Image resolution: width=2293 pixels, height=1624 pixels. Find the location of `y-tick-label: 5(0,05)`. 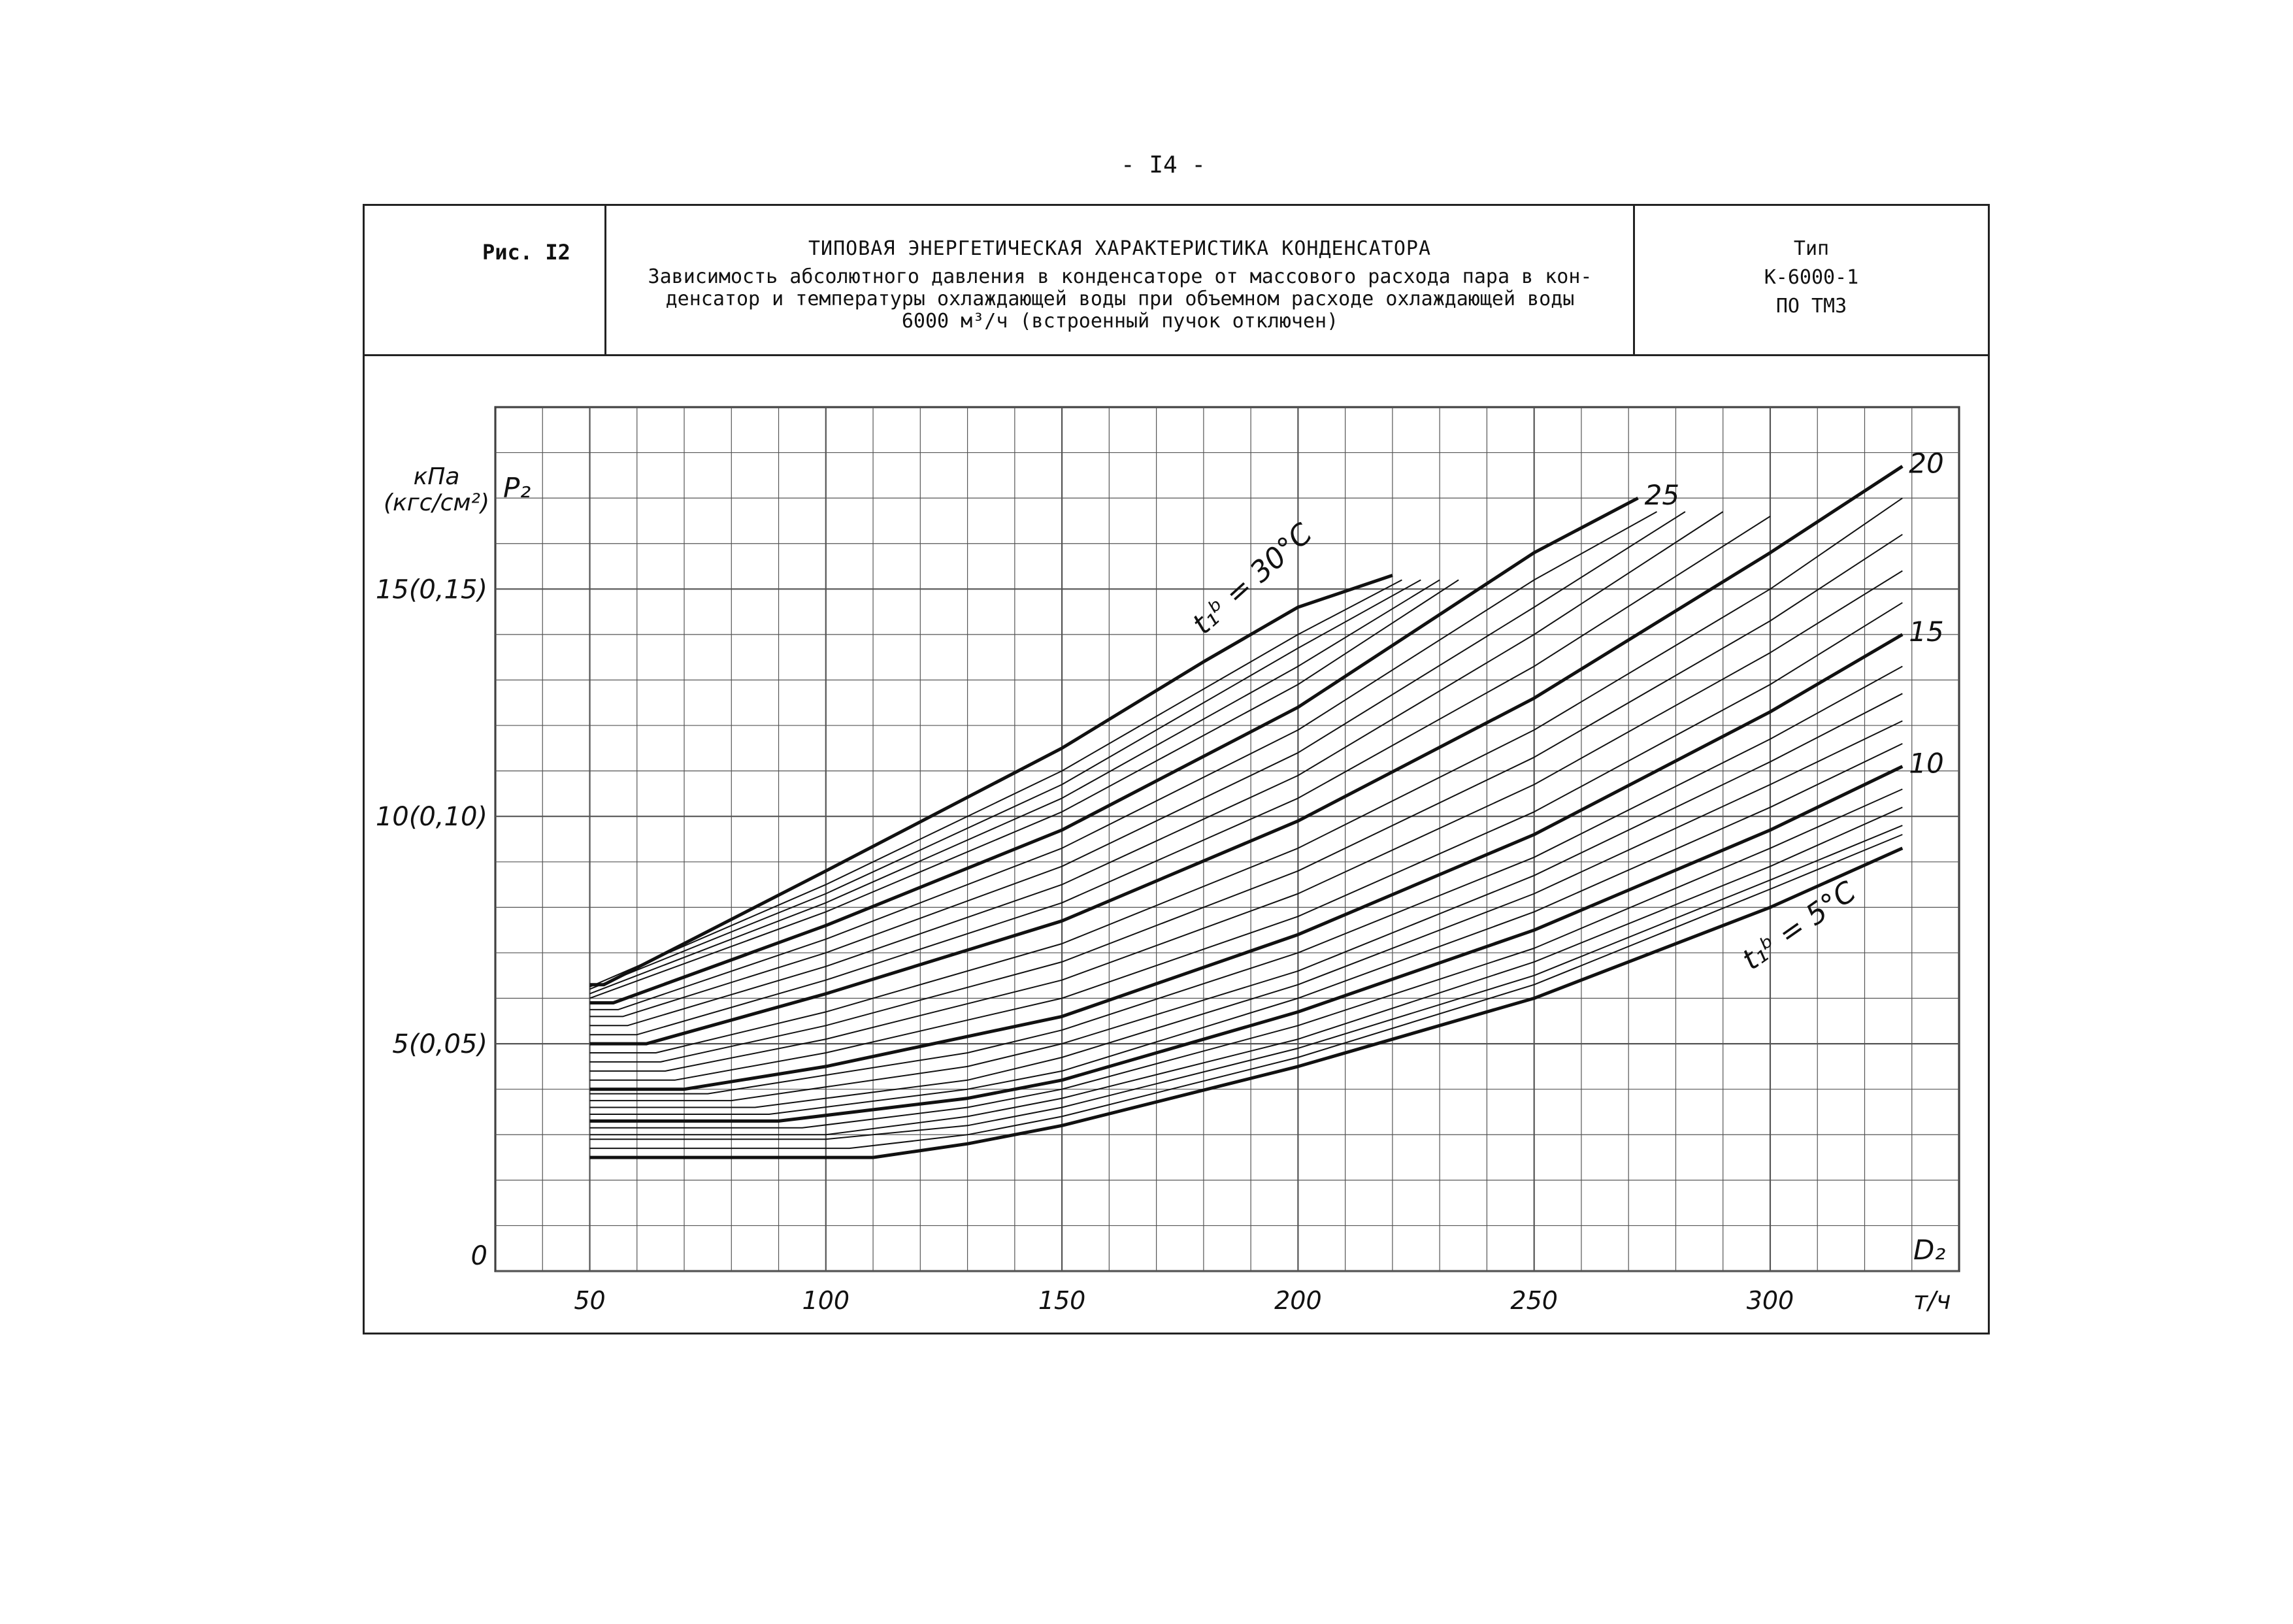

y-tick-label: 5(0,05) is located at coordinates (439, 1044).